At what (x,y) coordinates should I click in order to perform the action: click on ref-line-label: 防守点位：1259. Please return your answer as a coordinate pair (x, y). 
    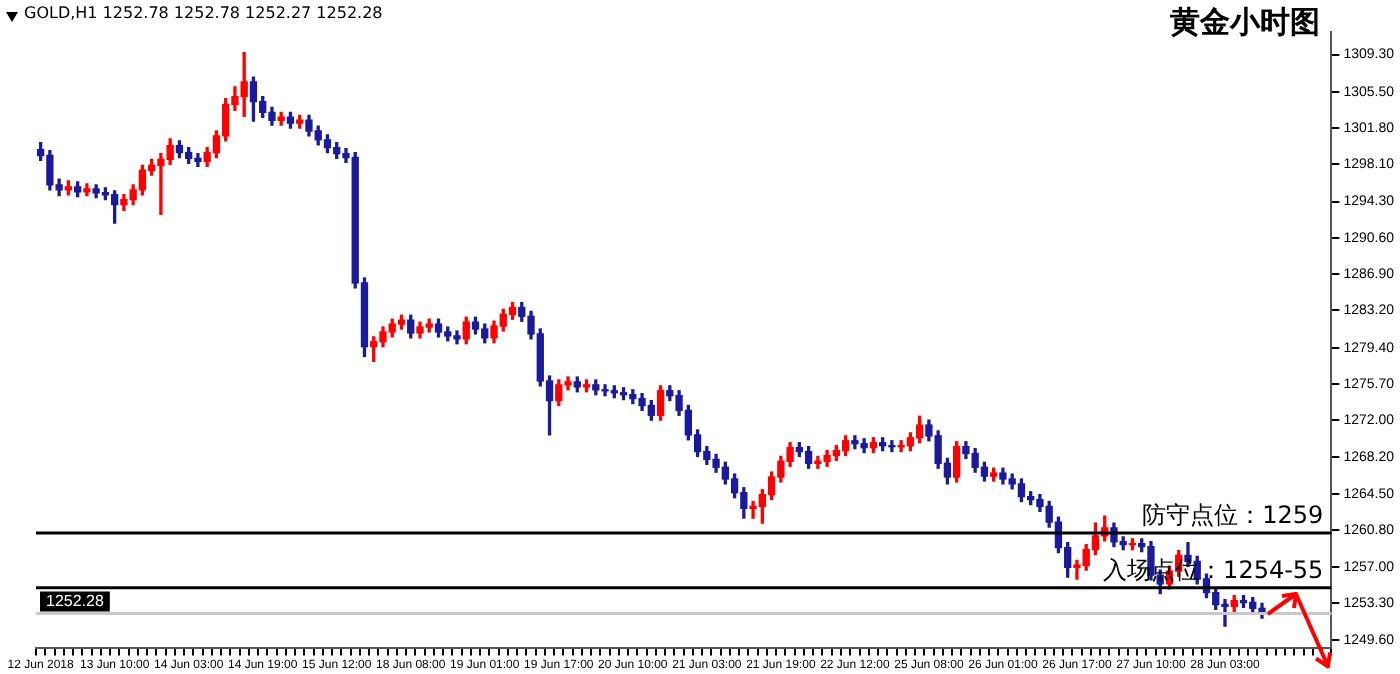
    Looking at the image, I should click on (1233, 515).